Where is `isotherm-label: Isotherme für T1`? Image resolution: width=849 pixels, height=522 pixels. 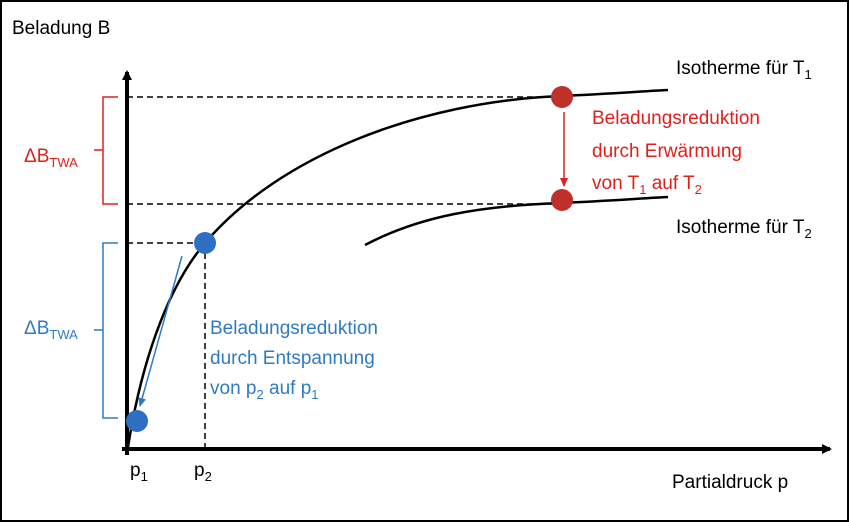 isotherm-label: Isotherme für T1 is located at coordinates (744, 70).